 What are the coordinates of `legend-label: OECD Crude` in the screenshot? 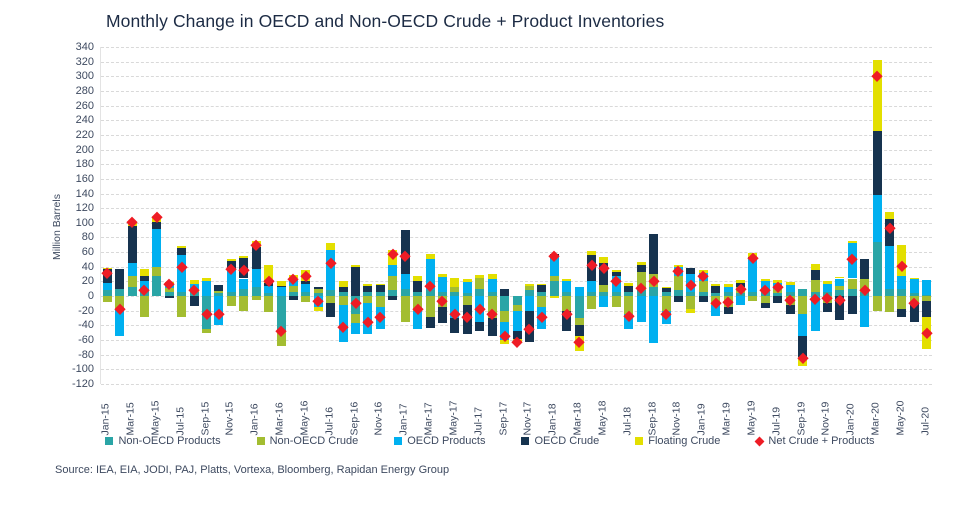 It's located at (567, 441).